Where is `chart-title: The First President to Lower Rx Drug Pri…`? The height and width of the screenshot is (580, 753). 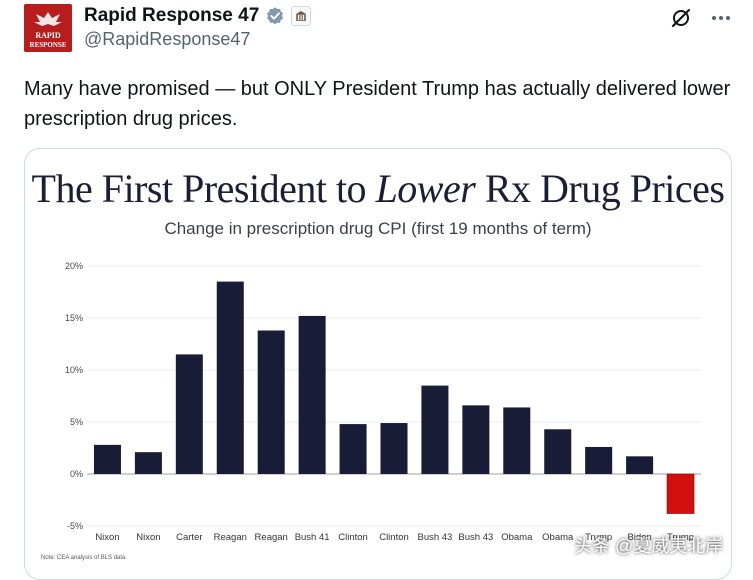 chart-title: The First President to Lower Rx Drug Pri… is located at coordinates (378, 188).